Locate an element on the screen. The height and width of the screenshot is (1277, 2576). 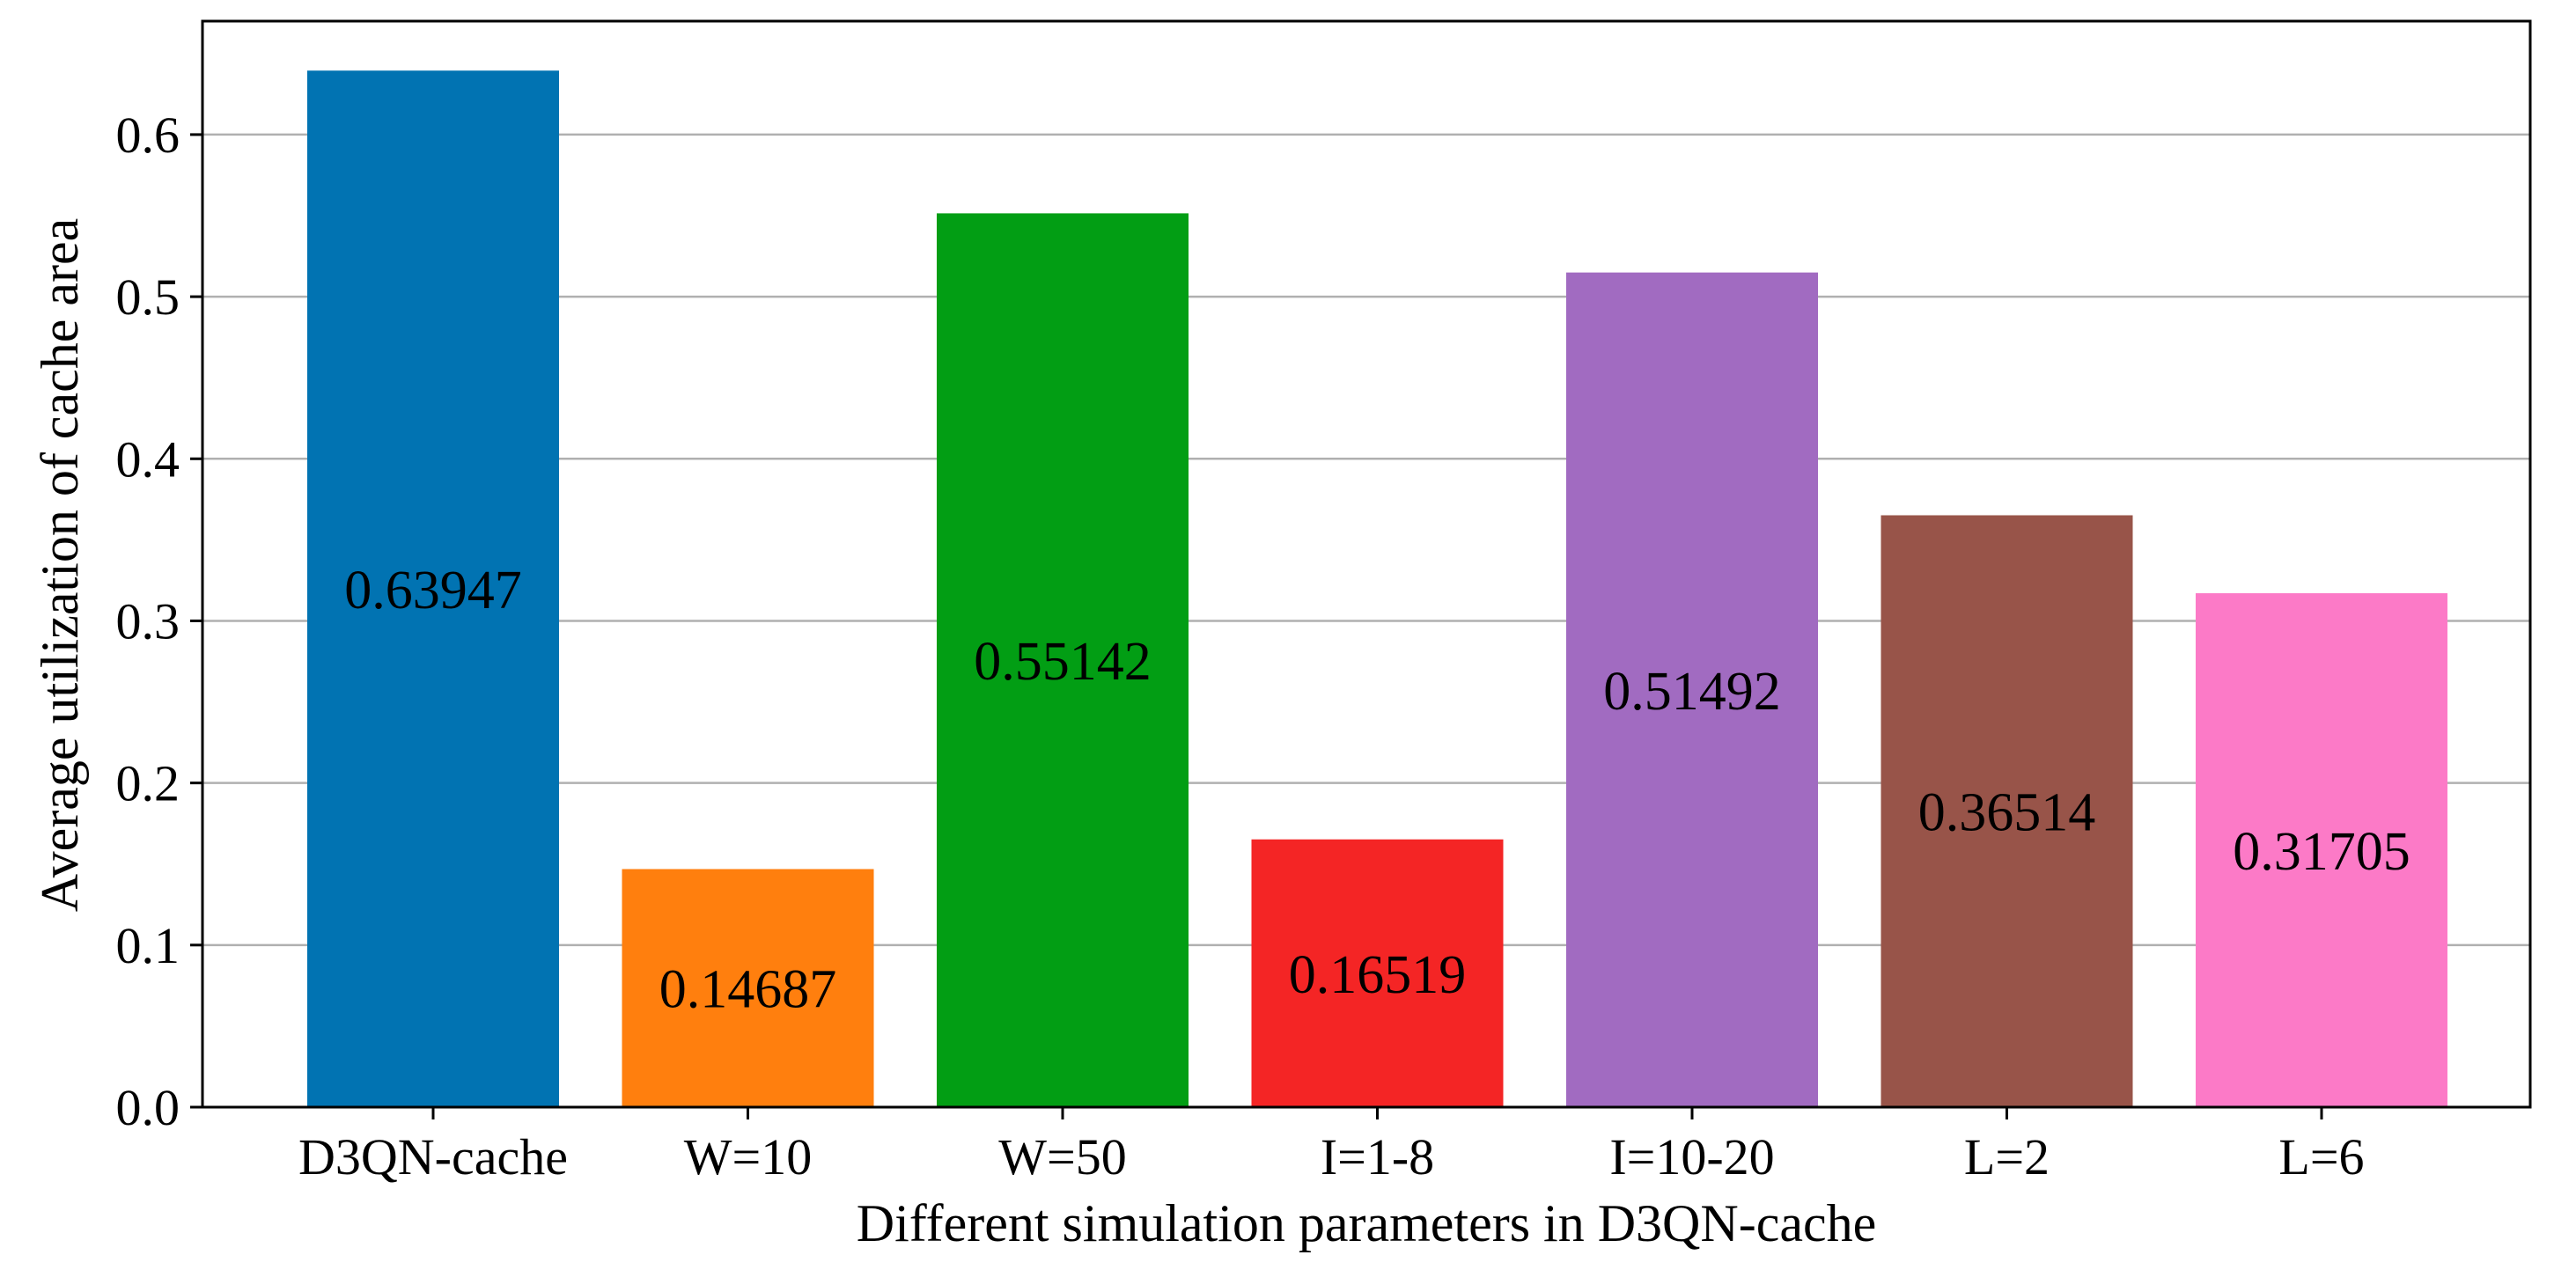
y-tick-label: 0.3 is located at coordinates (148, 621).